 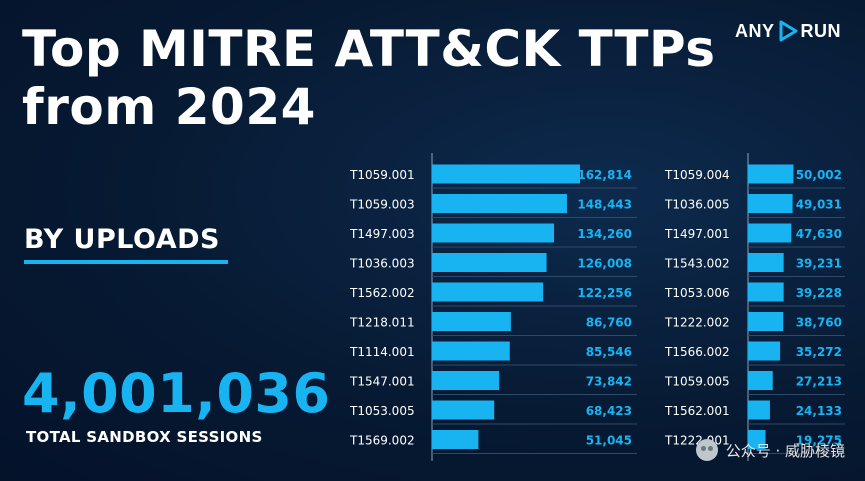 What do you see at coordinates (819, 411) in the screenshot?
I see `value-label: 24,133` at bounding box center [819, 411].